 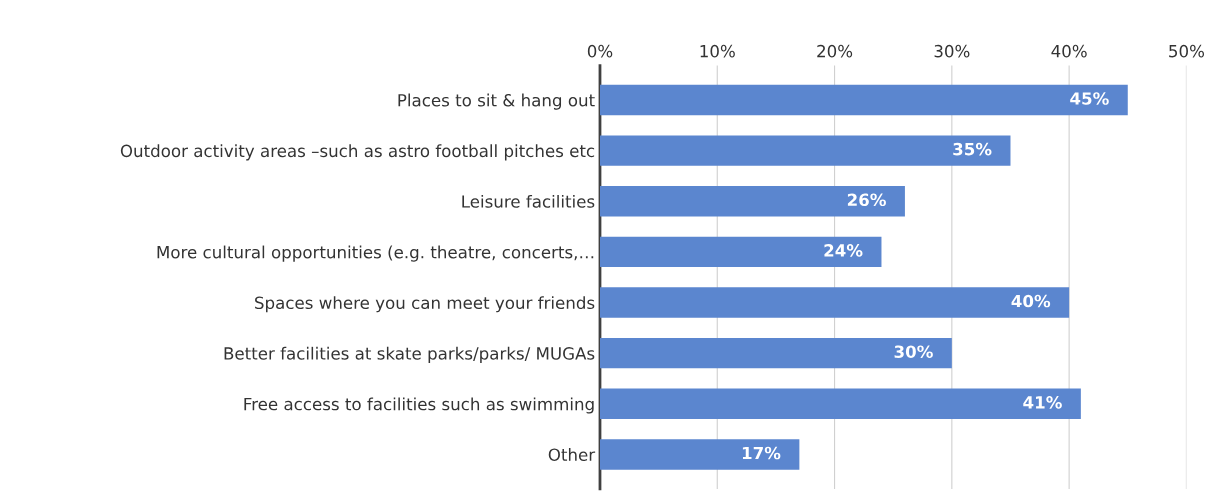 I want to click on y-tick-label: Places to sit & hang out, so click(x=496, y=101).